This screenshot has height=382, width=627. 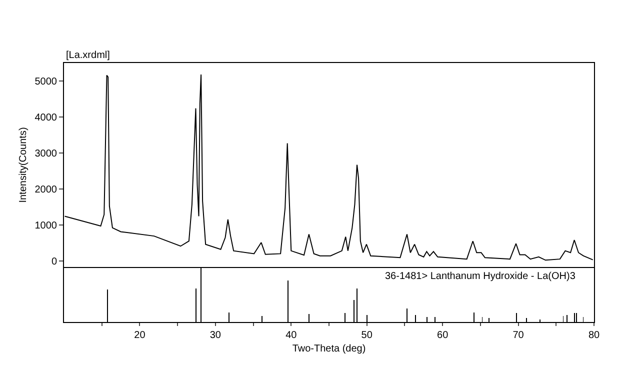 What do you see at coordinates (140, 335) in the screenshot?
I see `x-tick-label: 20` at bounding box center [140, 335].